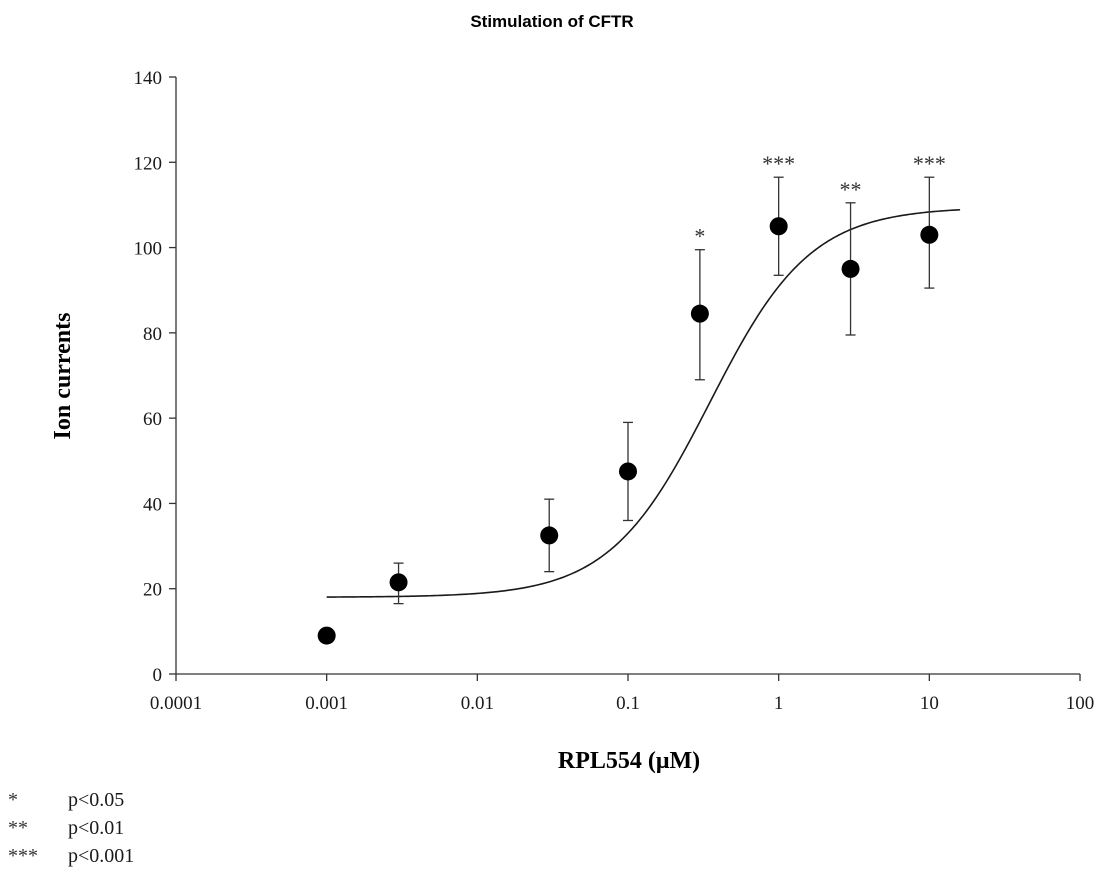 This screenshot has width=1108, height=875. I want to click on legend-symbol: **, so click(18, 828).